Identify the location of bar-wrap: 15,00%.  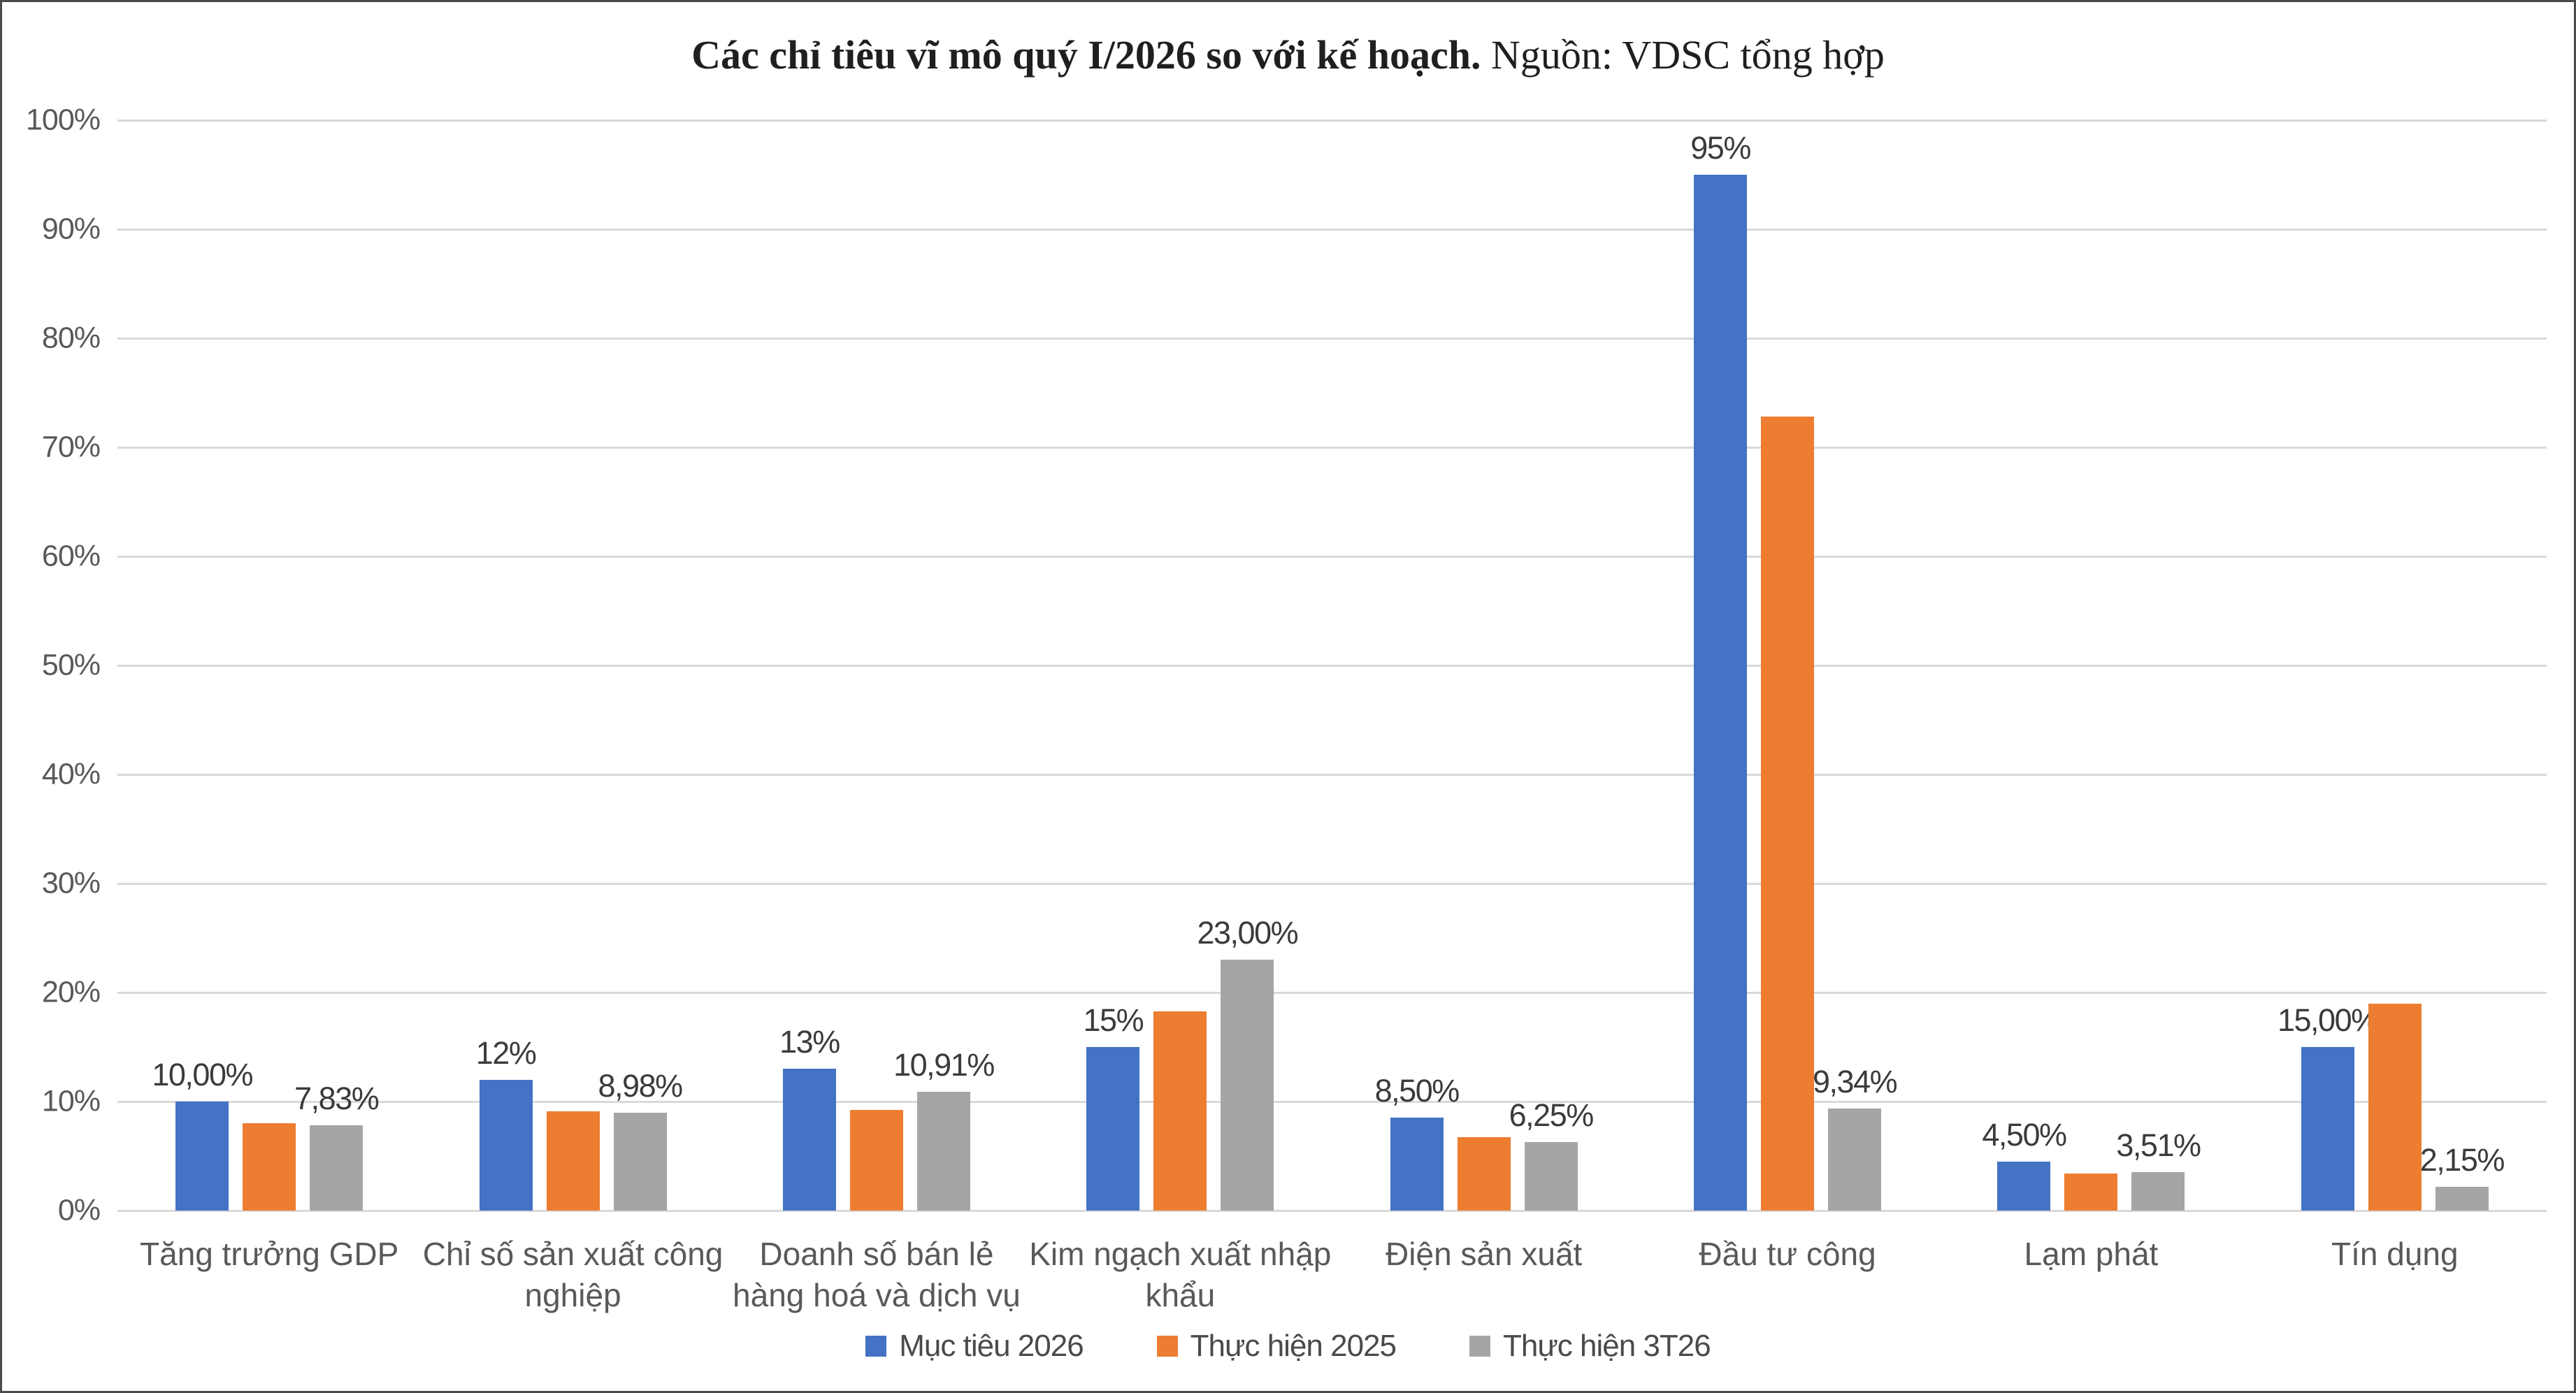
(2328, 665).